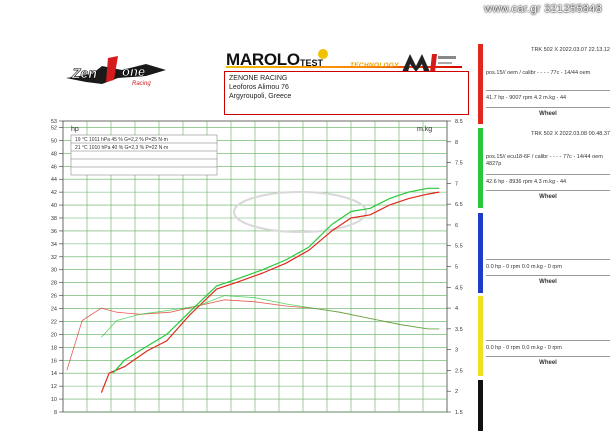 This screenshot has height=431, width=610. I want to click on svg-text: one, so click(133, 71).